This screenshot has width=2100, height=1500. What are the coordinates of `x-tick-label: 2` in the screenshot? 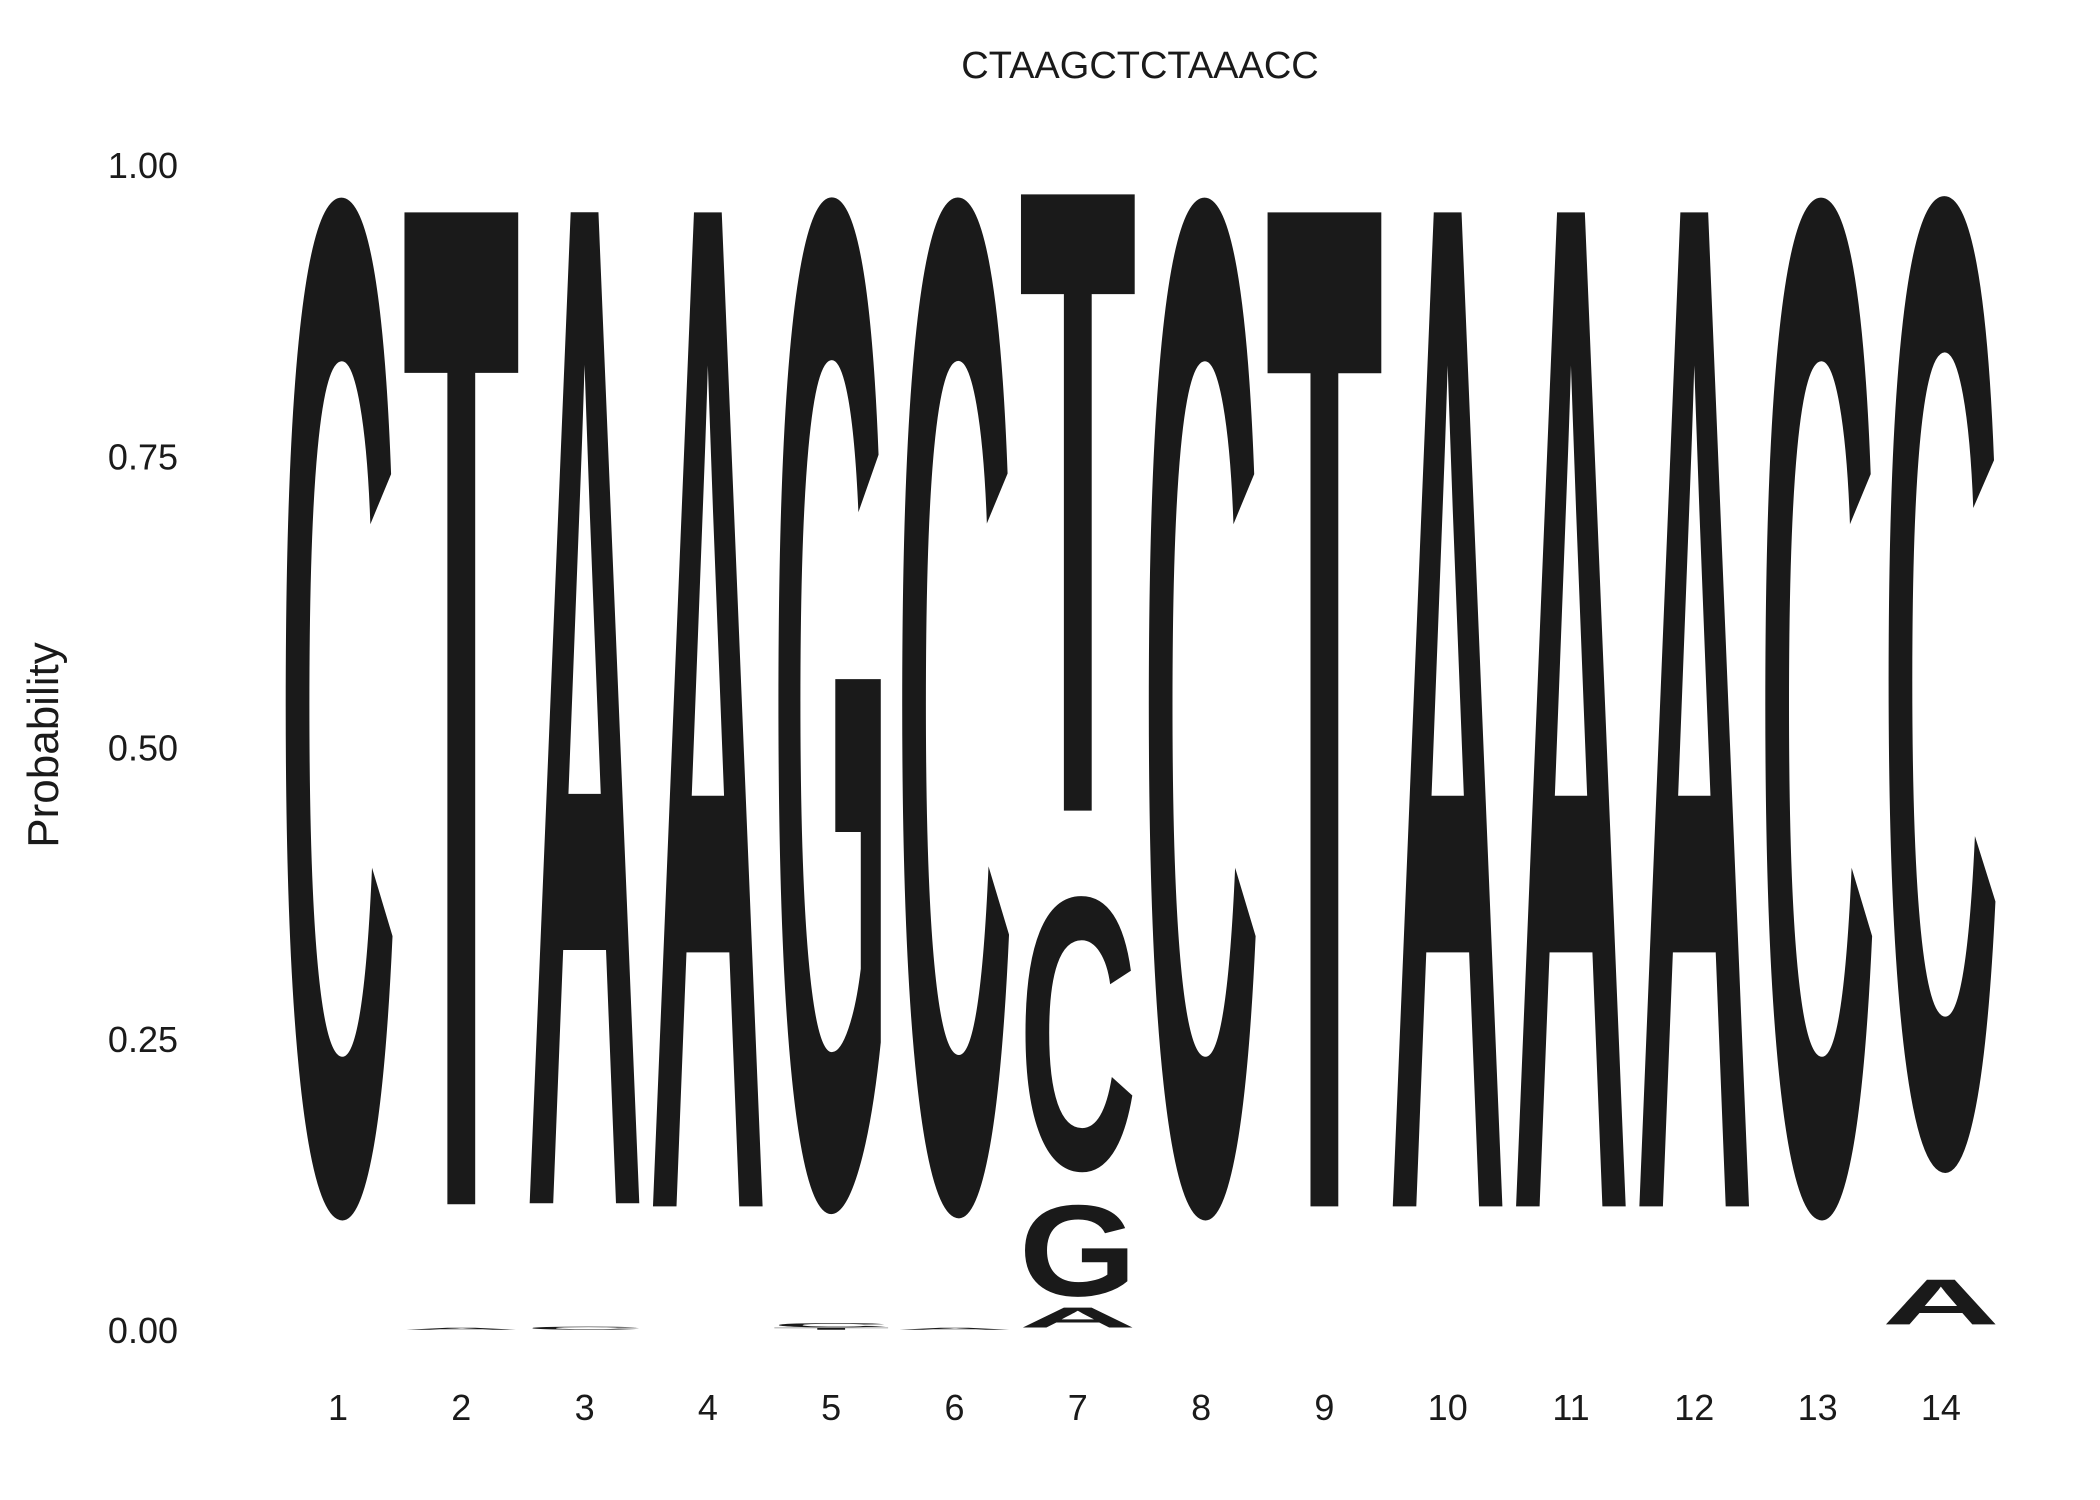 It's located at (461, 1407).